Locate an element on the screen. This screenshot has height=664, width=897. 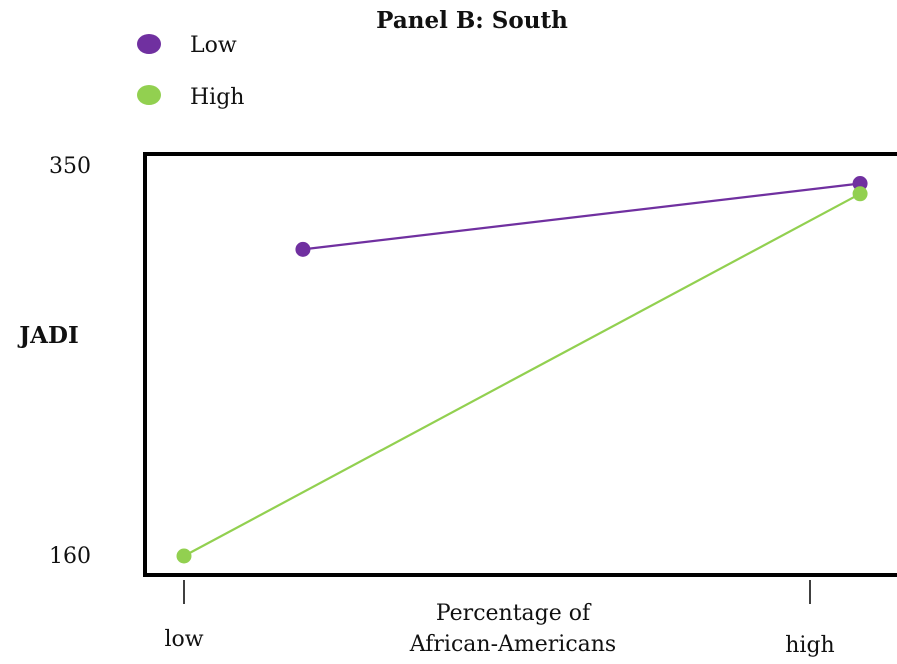
legend-item-high: High is located at coordinates (190, 97).